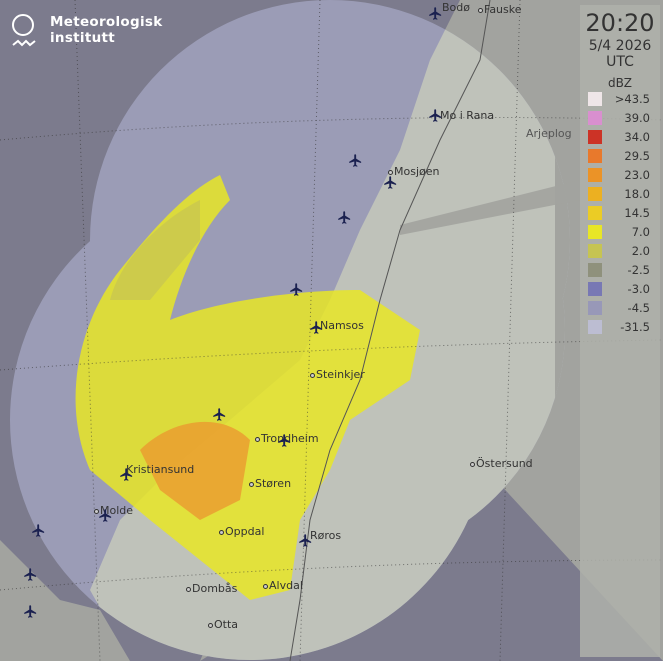 The image size is (663, 661). I want to click on city-trondheim: Trondheim, so click(287, 439).